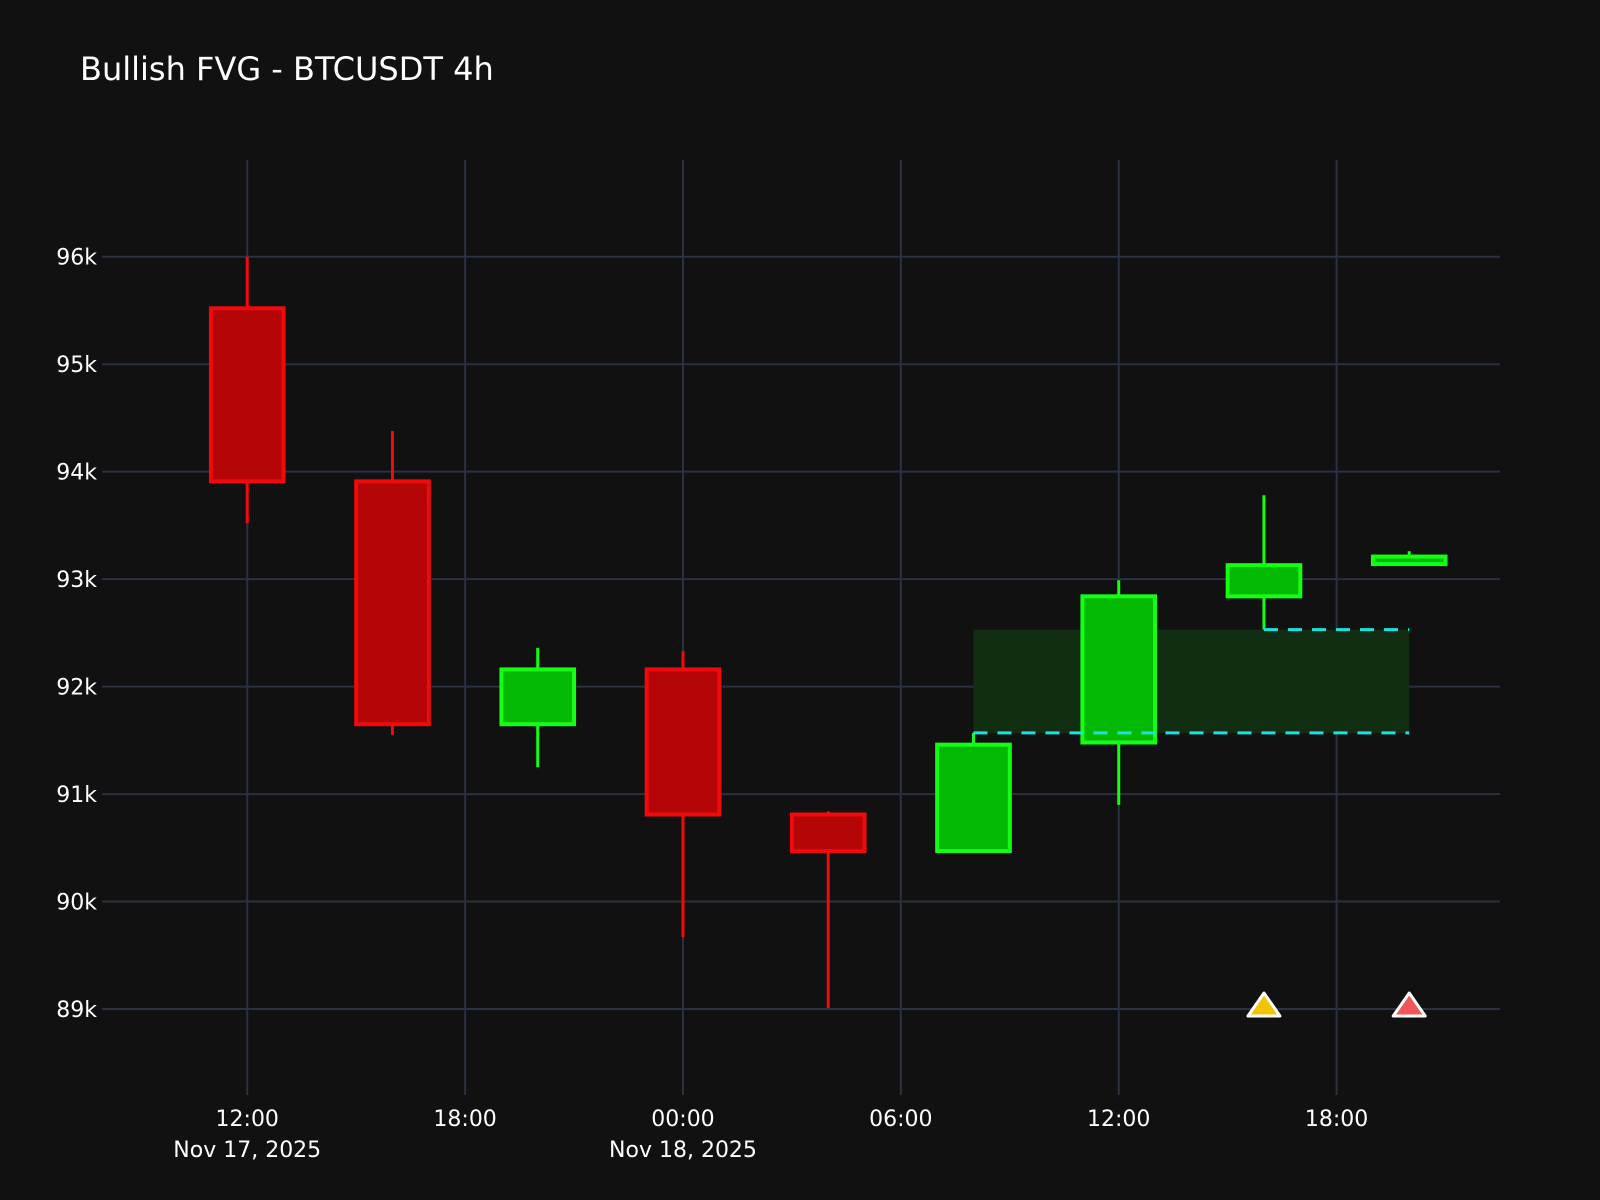 The height and width of the screenshot is (1200, 1600). Describe the element at coordinates (76, 688) in the screenshot. I see `y-tick-label: 92k` at that location.